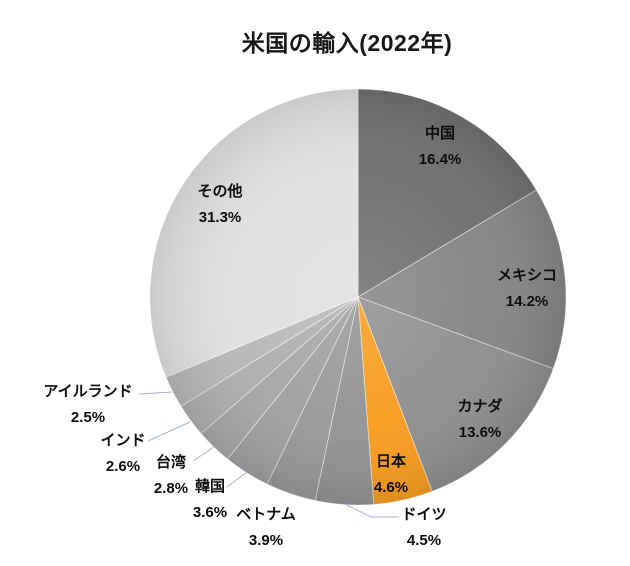 Image resolution: width=630 pixels, height=566 pixels. Describe the element at coordinates (371, 510) in the screenshot. I see `leader-line-germany` at that location.